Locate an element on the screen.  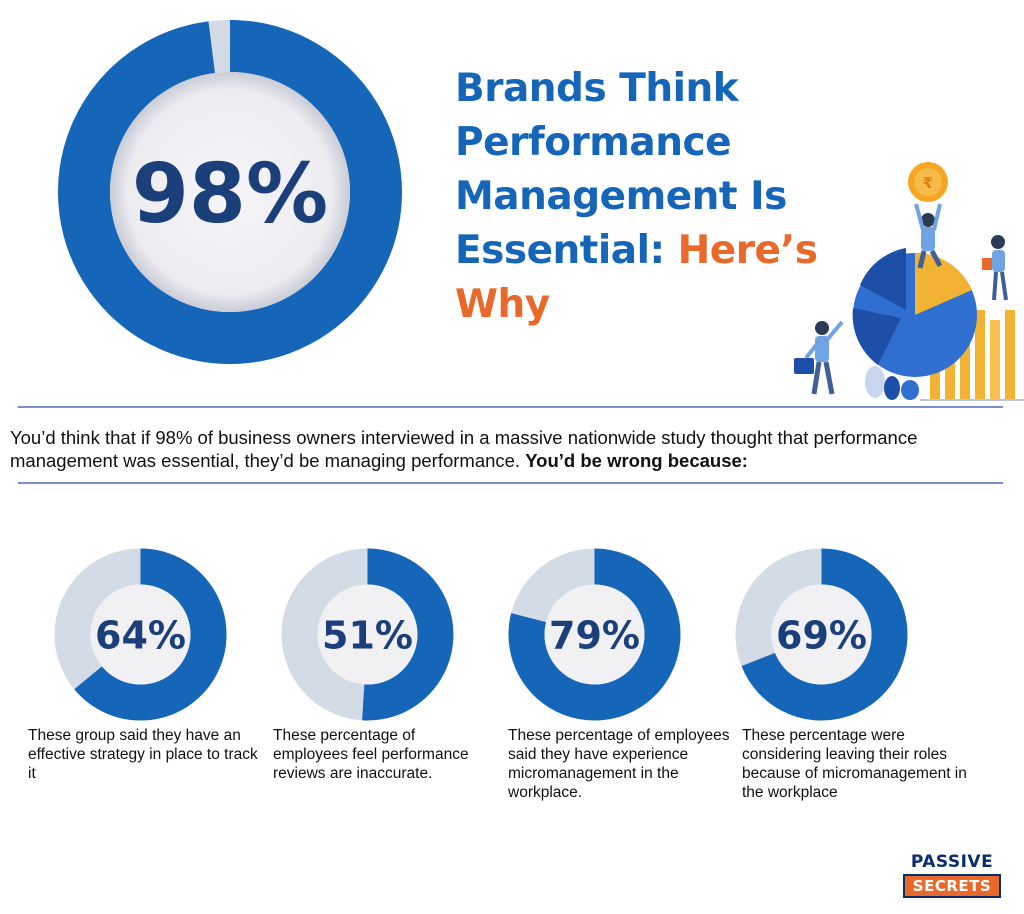
title-line-3: Management Is is located at coordinates (621, 196).